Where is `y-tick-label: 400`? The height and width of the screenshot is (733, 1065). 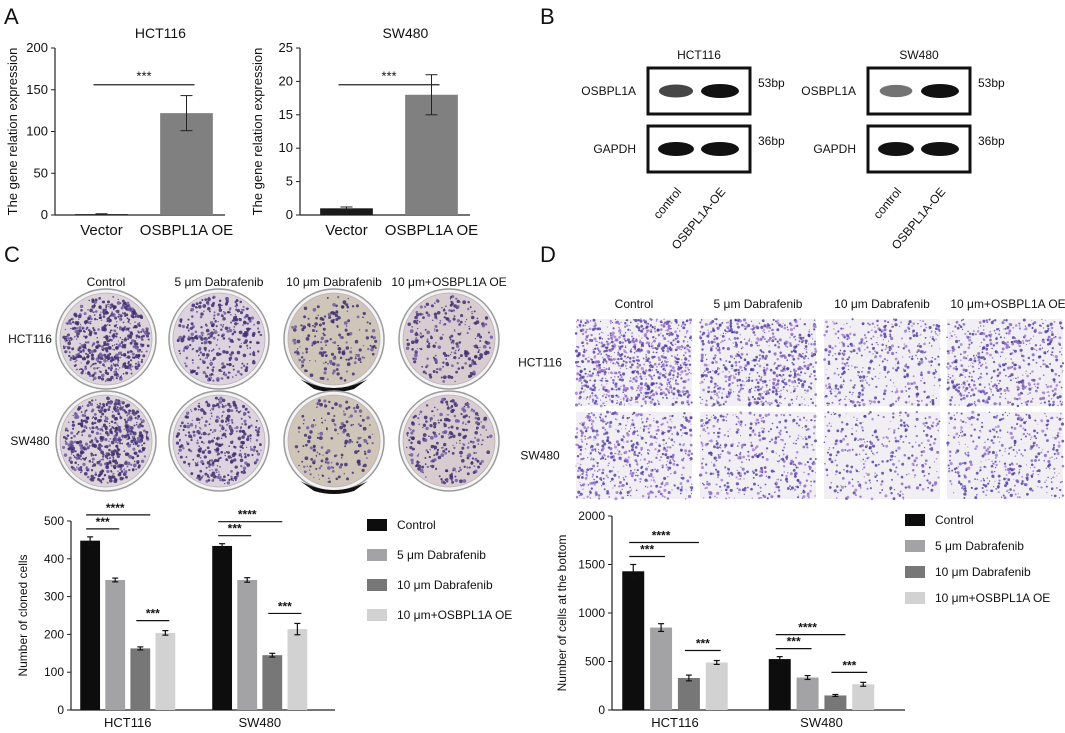
y-tick-label: 400 is located at coordinates (54, 559).